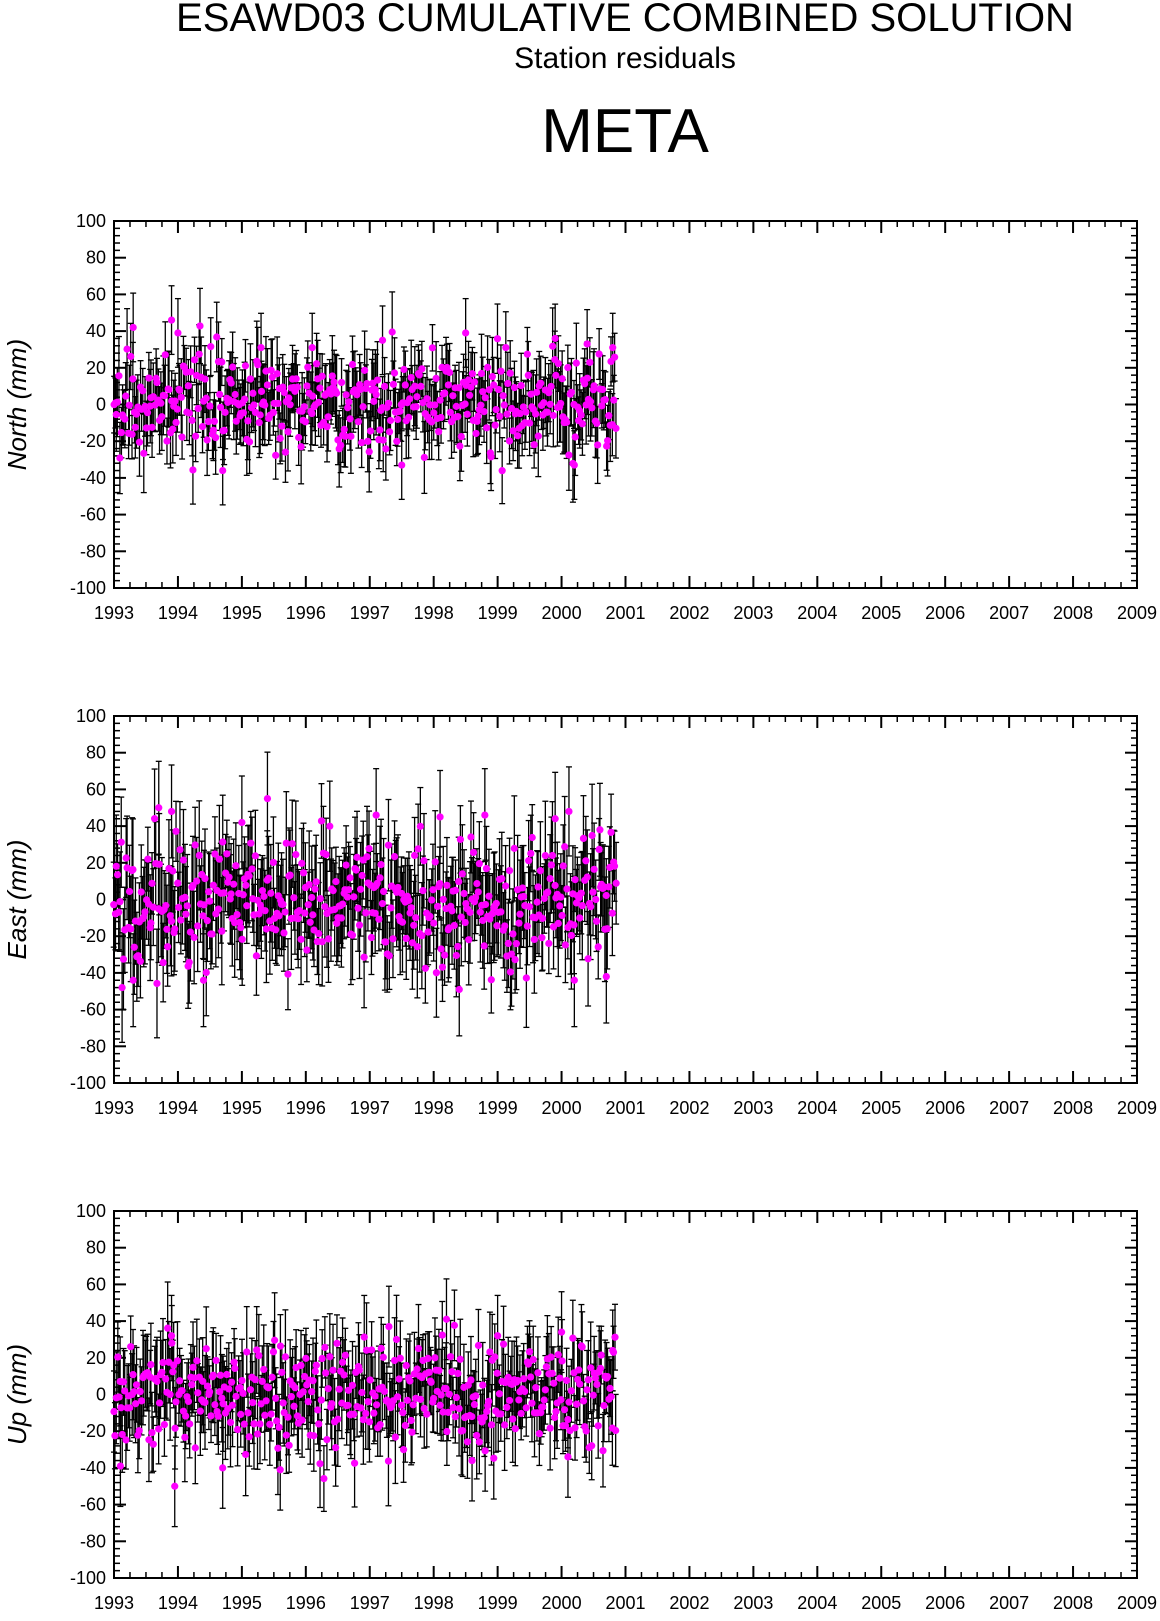  What do you see at coordinates (242, 1603) in the screenshot?
I see `x-tick-label: 1995` at bounding box center [242, 1603].